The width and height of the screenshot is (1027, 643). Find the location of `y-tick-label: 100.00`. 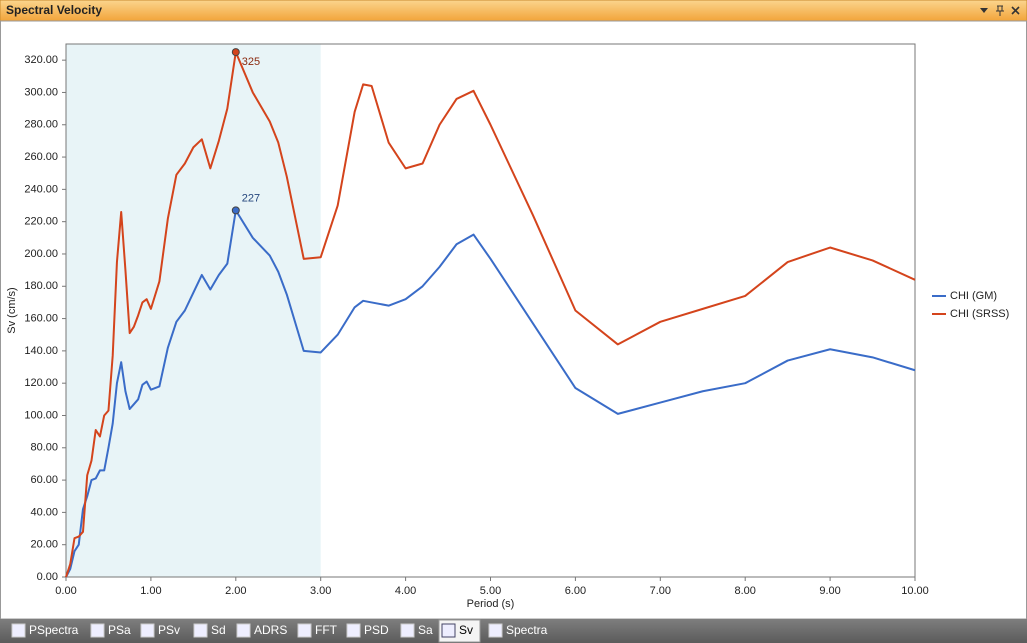

y-tick-label: 100.00 is located at coordinates (41, 415).